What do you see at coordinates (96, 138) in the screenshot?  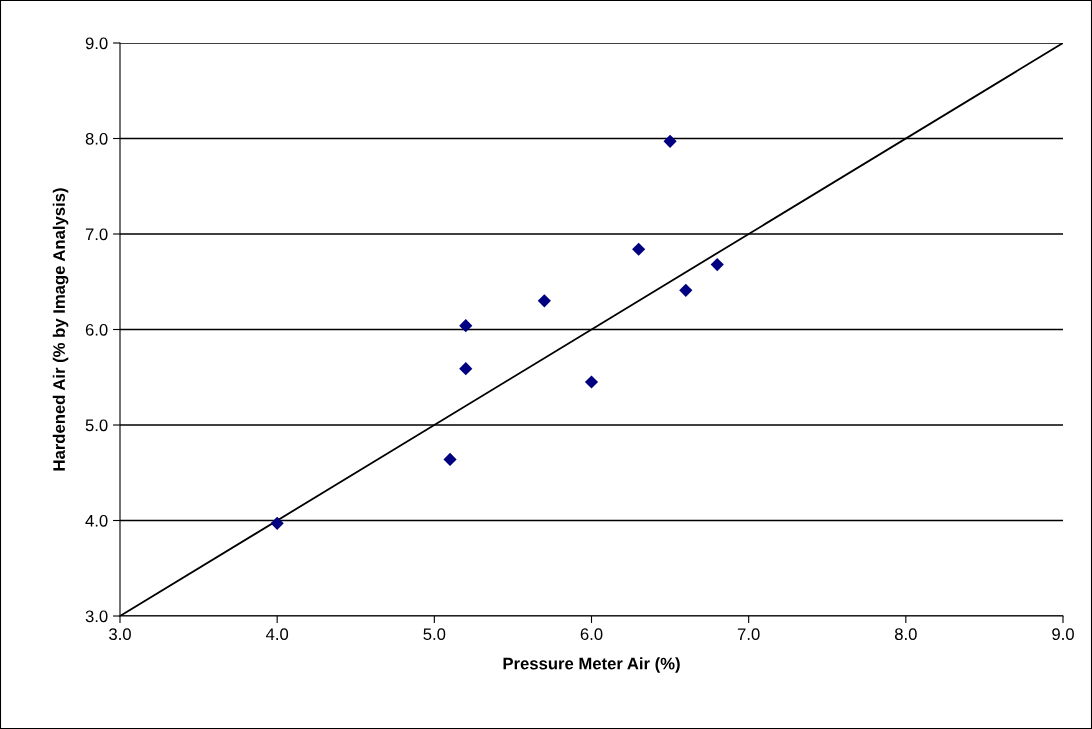 I see `y-tick-label: 8.0` at bounding box center [96, 138].